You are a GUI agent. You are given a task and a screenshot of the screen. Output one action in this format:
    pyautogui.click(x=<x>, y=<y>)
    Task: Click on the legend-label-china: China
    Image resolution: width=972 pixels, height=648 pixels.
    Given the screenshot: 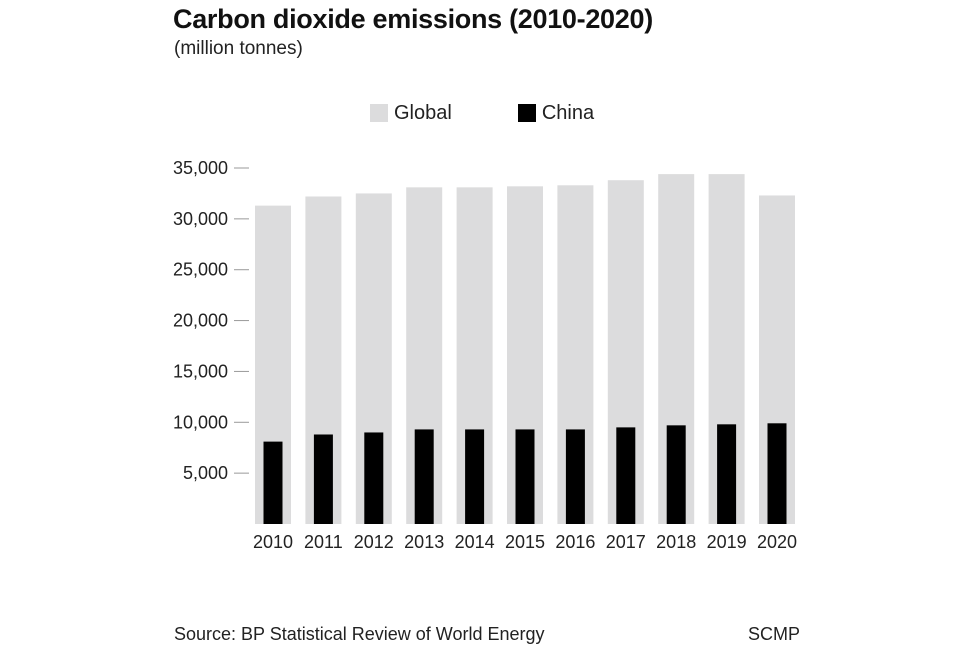 What is the action you would take?
    pyautogui.click(x=568, y=112)
    